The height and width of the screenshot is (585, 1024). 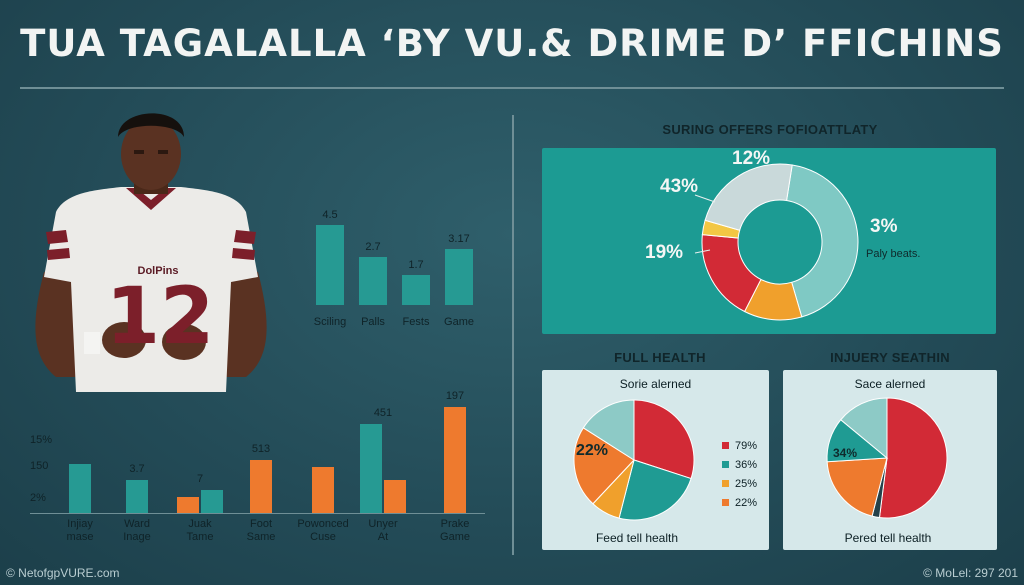 What do you see at coordinates (459, 238) in the screenshot?
I see `stats-bar-value-label: 3.17` at bounding box center [459, 238].